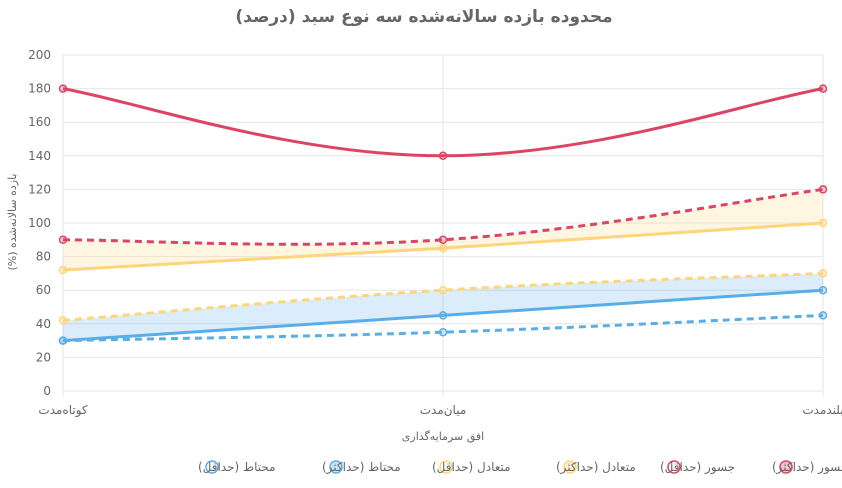 The height and width of the screenshot is (488, 842). I want to click on y-tick-label: 100, so click(39, 223).